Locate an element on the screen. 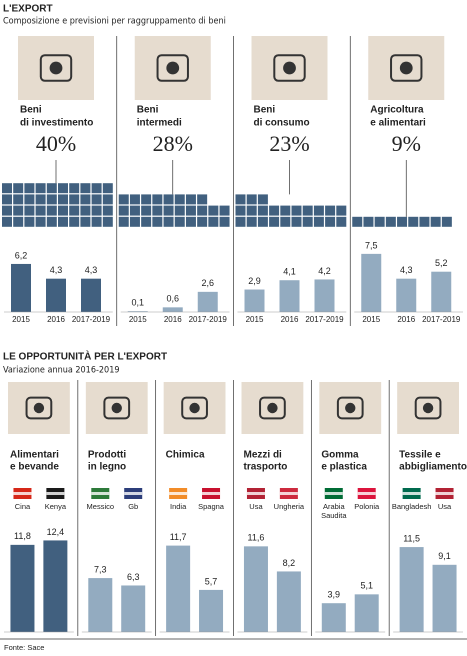 Image resolution: width=467 pixels, height=656 pixels. value-label: 4,2 is located at coordinates (324, 271).